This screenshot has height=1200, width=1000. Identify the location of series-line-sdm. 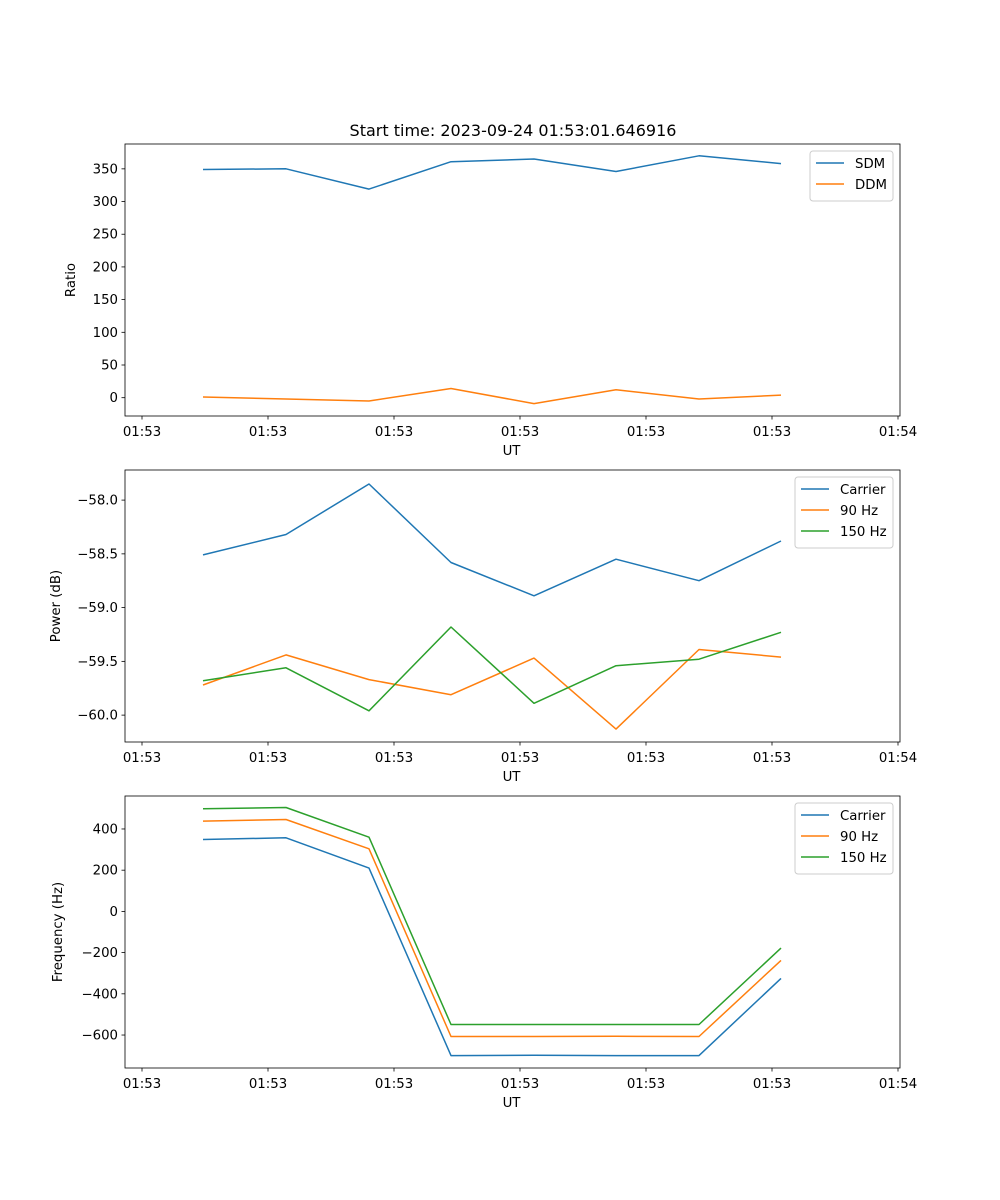
(492, 172).